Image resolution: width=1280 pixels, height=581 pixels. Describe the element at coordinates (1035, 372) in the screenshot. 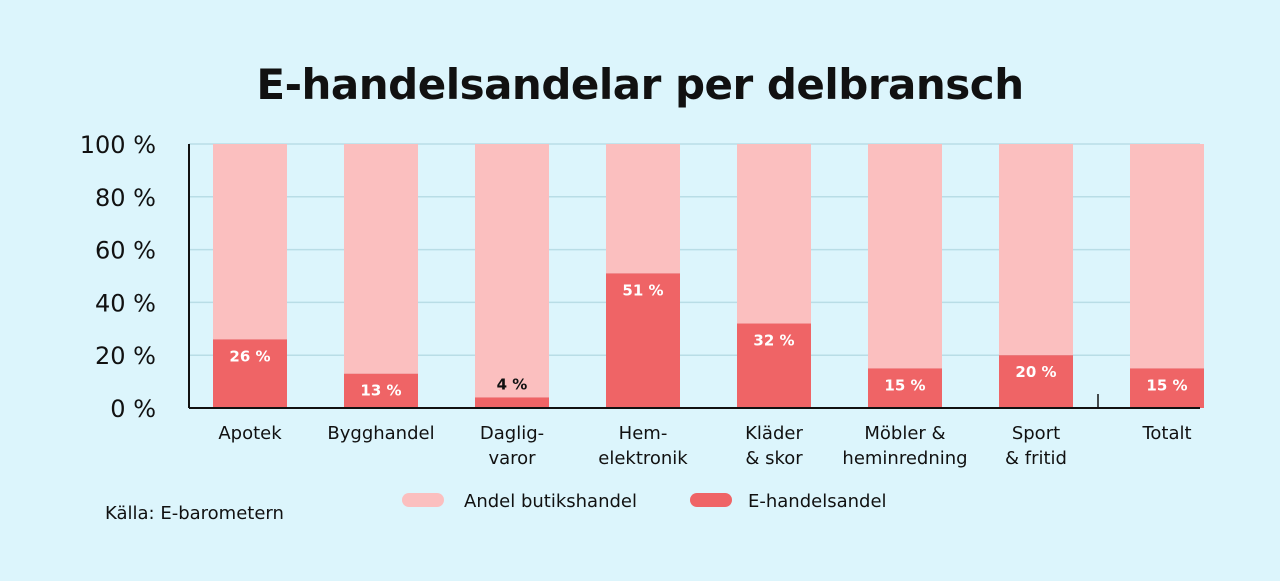

I see `data-label: 20 %` at that location.